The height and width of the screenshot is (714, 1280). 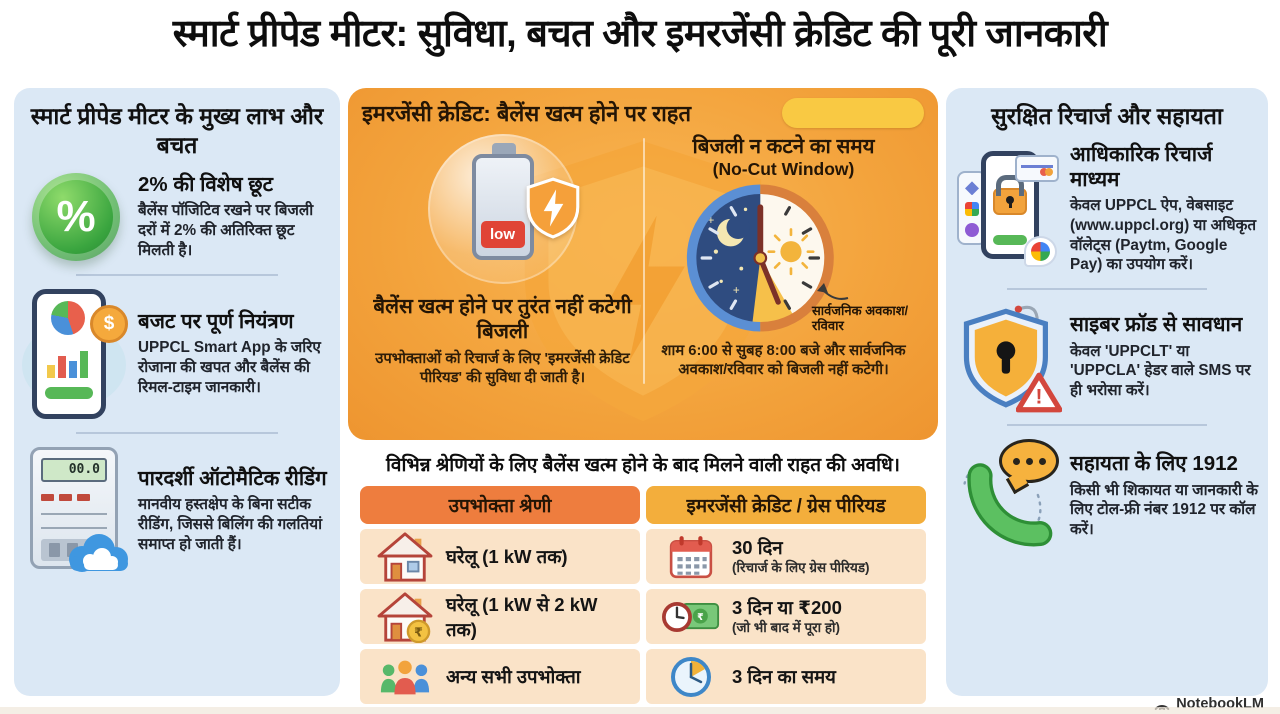 What do you see at coordinates (640, 710) in the screenshot?
I see `bottom-strip` at bounding box center [640, 710].